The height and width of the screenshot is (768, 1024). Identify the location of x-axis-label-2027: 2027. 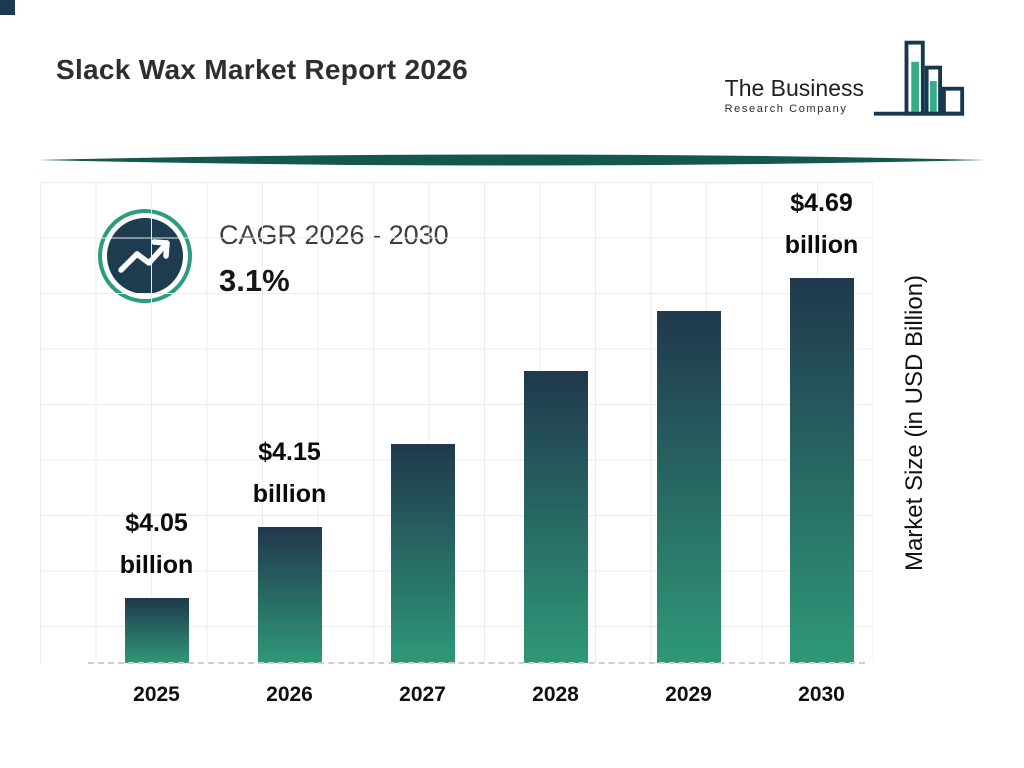
(422, 694).